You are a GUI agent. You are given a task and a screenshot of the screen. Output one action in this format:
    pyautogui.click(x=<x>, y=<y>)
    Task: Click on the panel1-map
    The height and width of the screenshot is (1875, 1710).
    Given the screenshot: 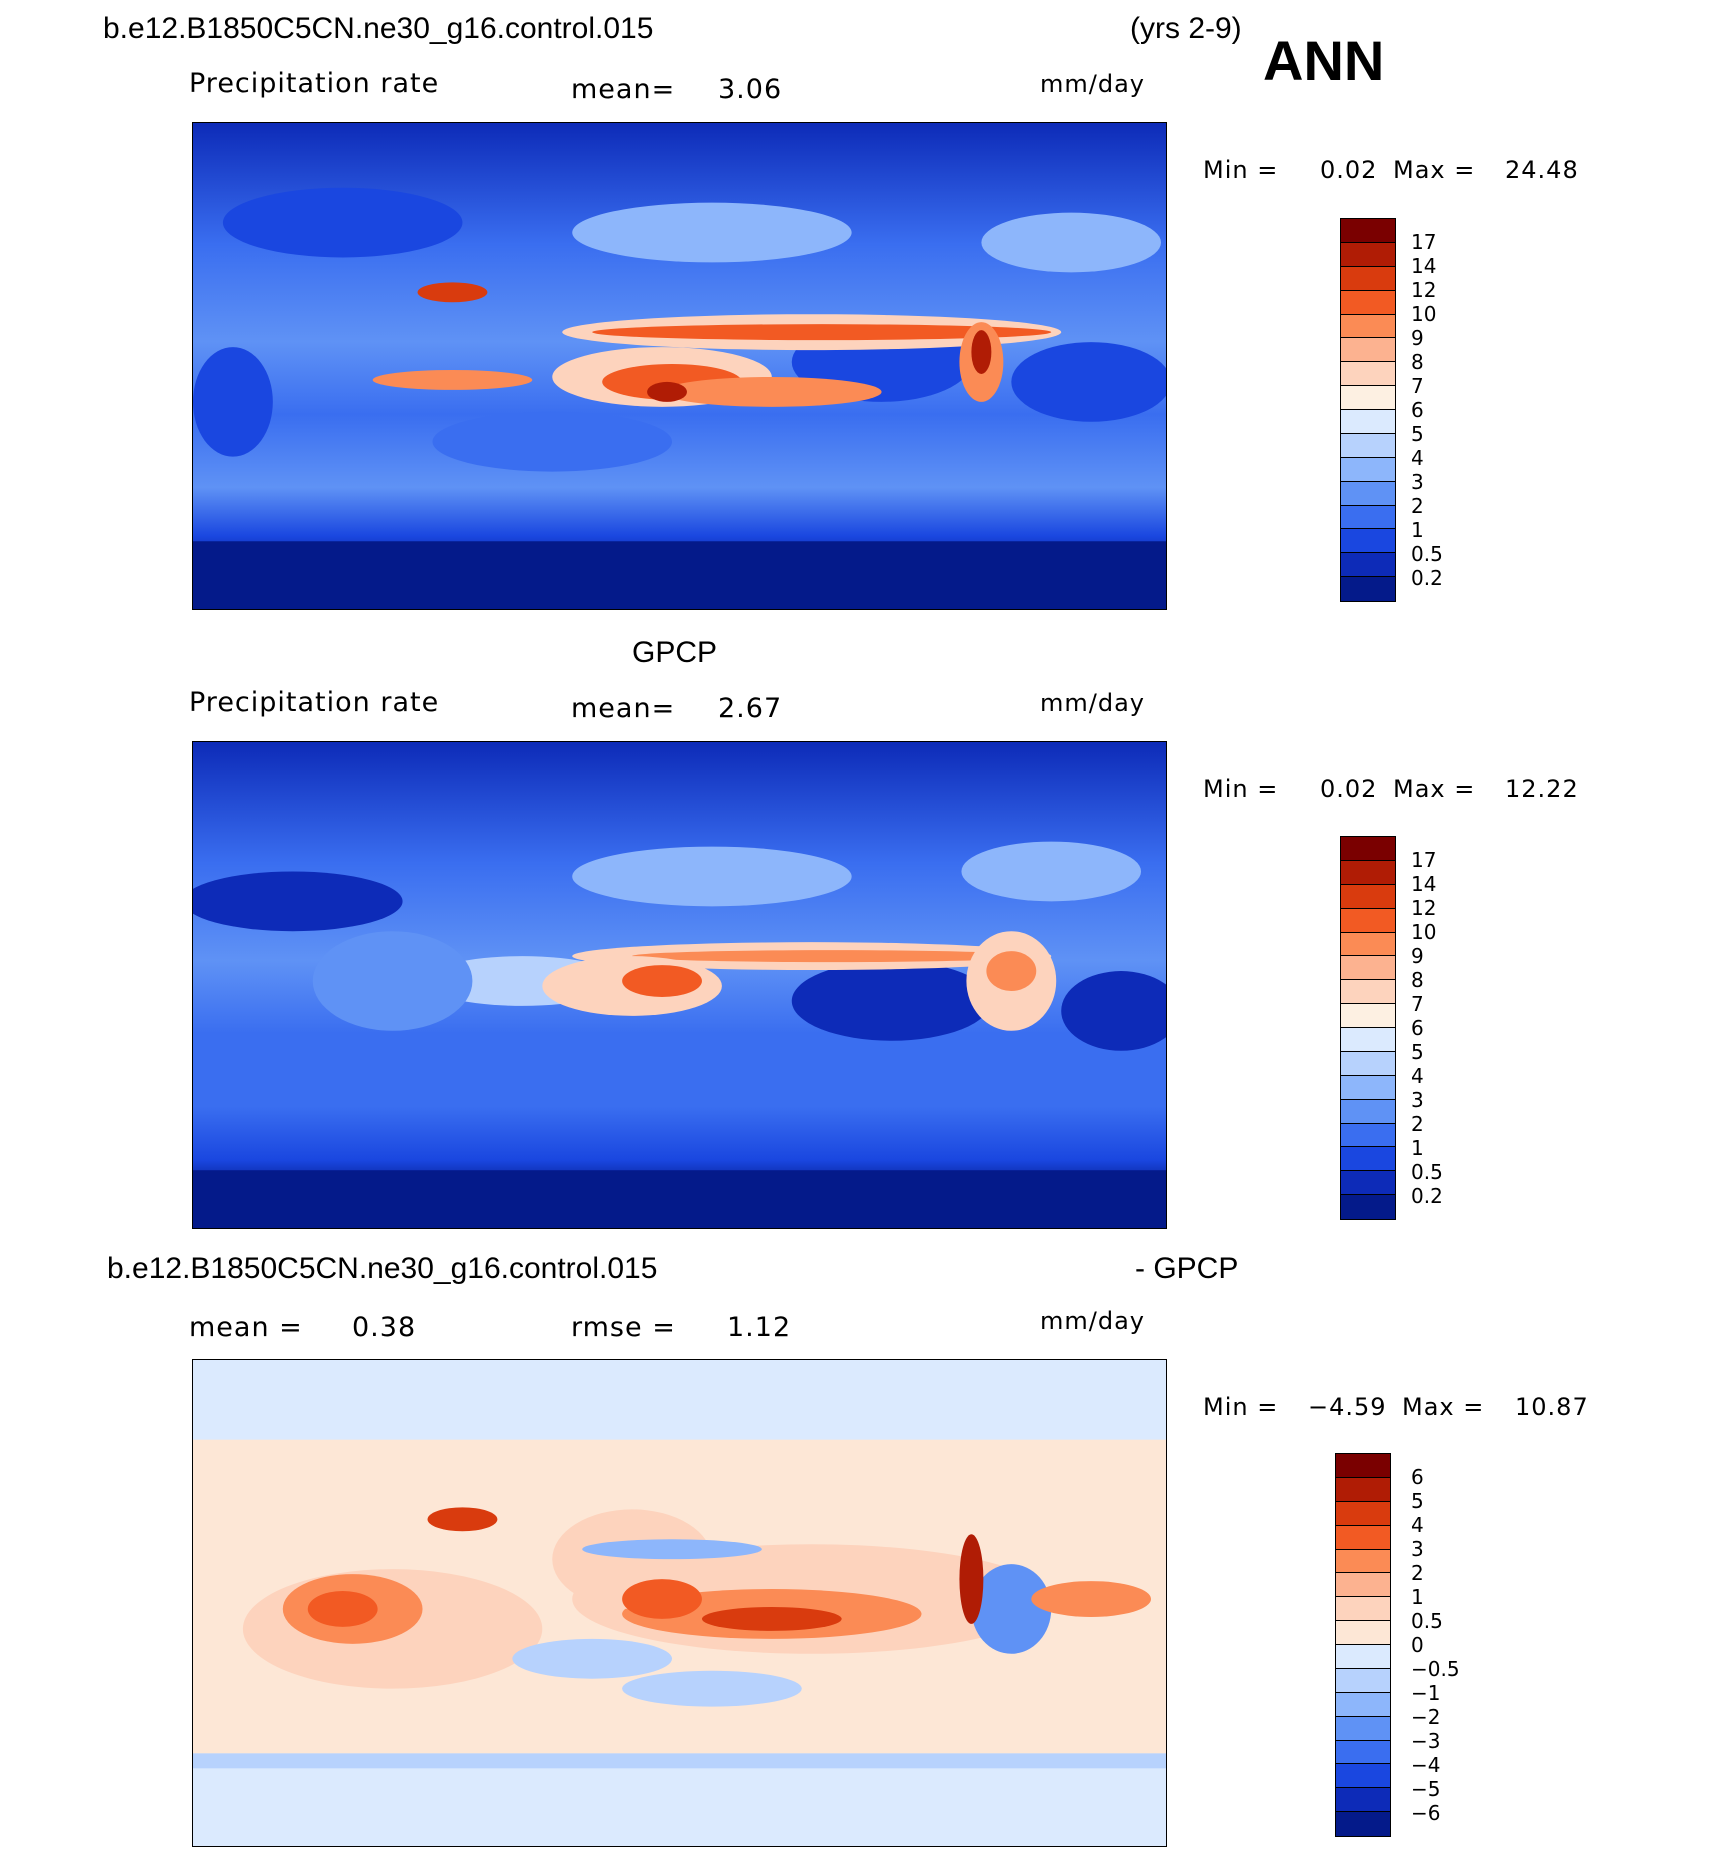 What is the action you would take?
    pyautogui.click(x=679, y=366)
    